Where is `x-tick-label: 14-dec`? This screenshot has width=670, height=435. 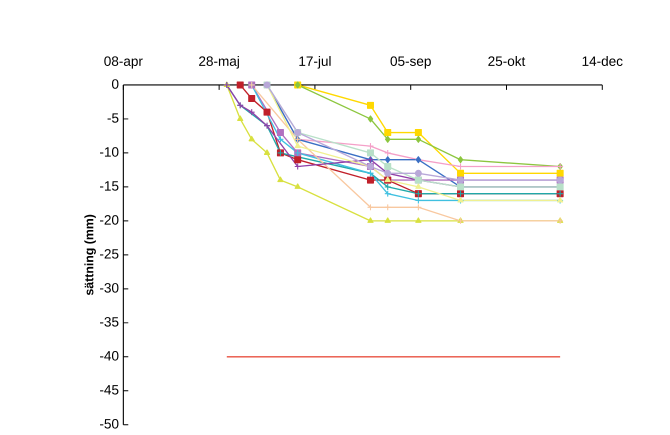
x-tick-label: 14-dec is located at coordinates (602, 61).